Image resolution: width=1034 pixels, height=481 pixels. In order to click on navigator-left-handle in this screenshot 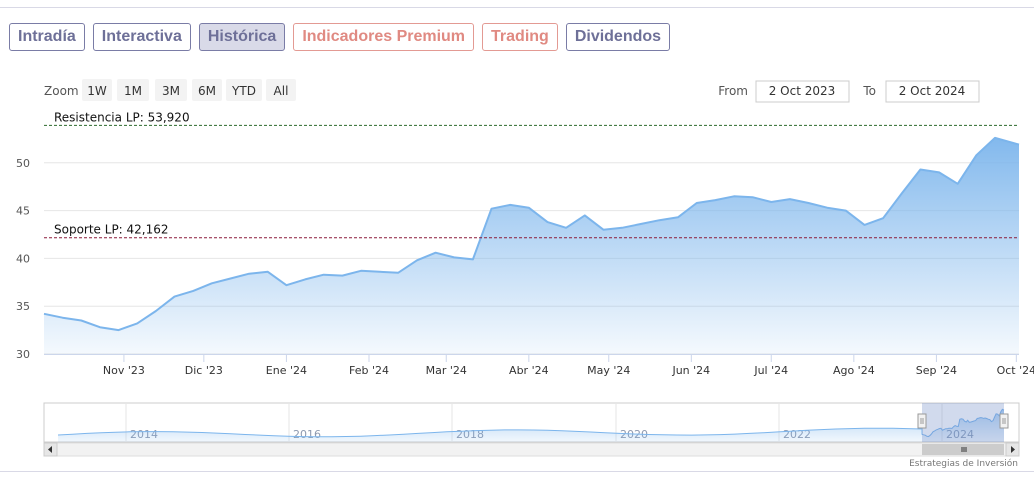, I will do `click(922, 421)`.